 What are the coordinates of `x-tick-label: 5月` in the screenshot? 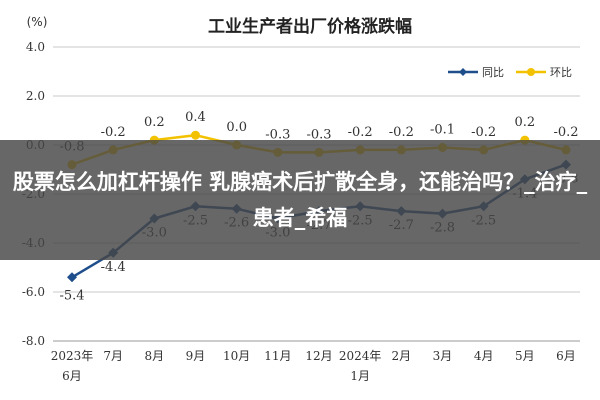 It's located at (525, 356).